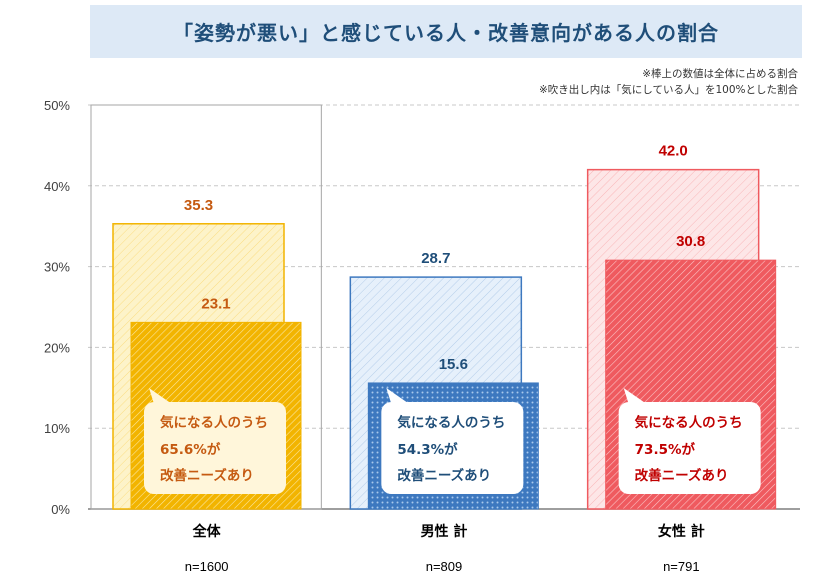 The width and height of the screenshot is (840, 587). I want to click on x-category-label: 男性 計, so click(444, 531).